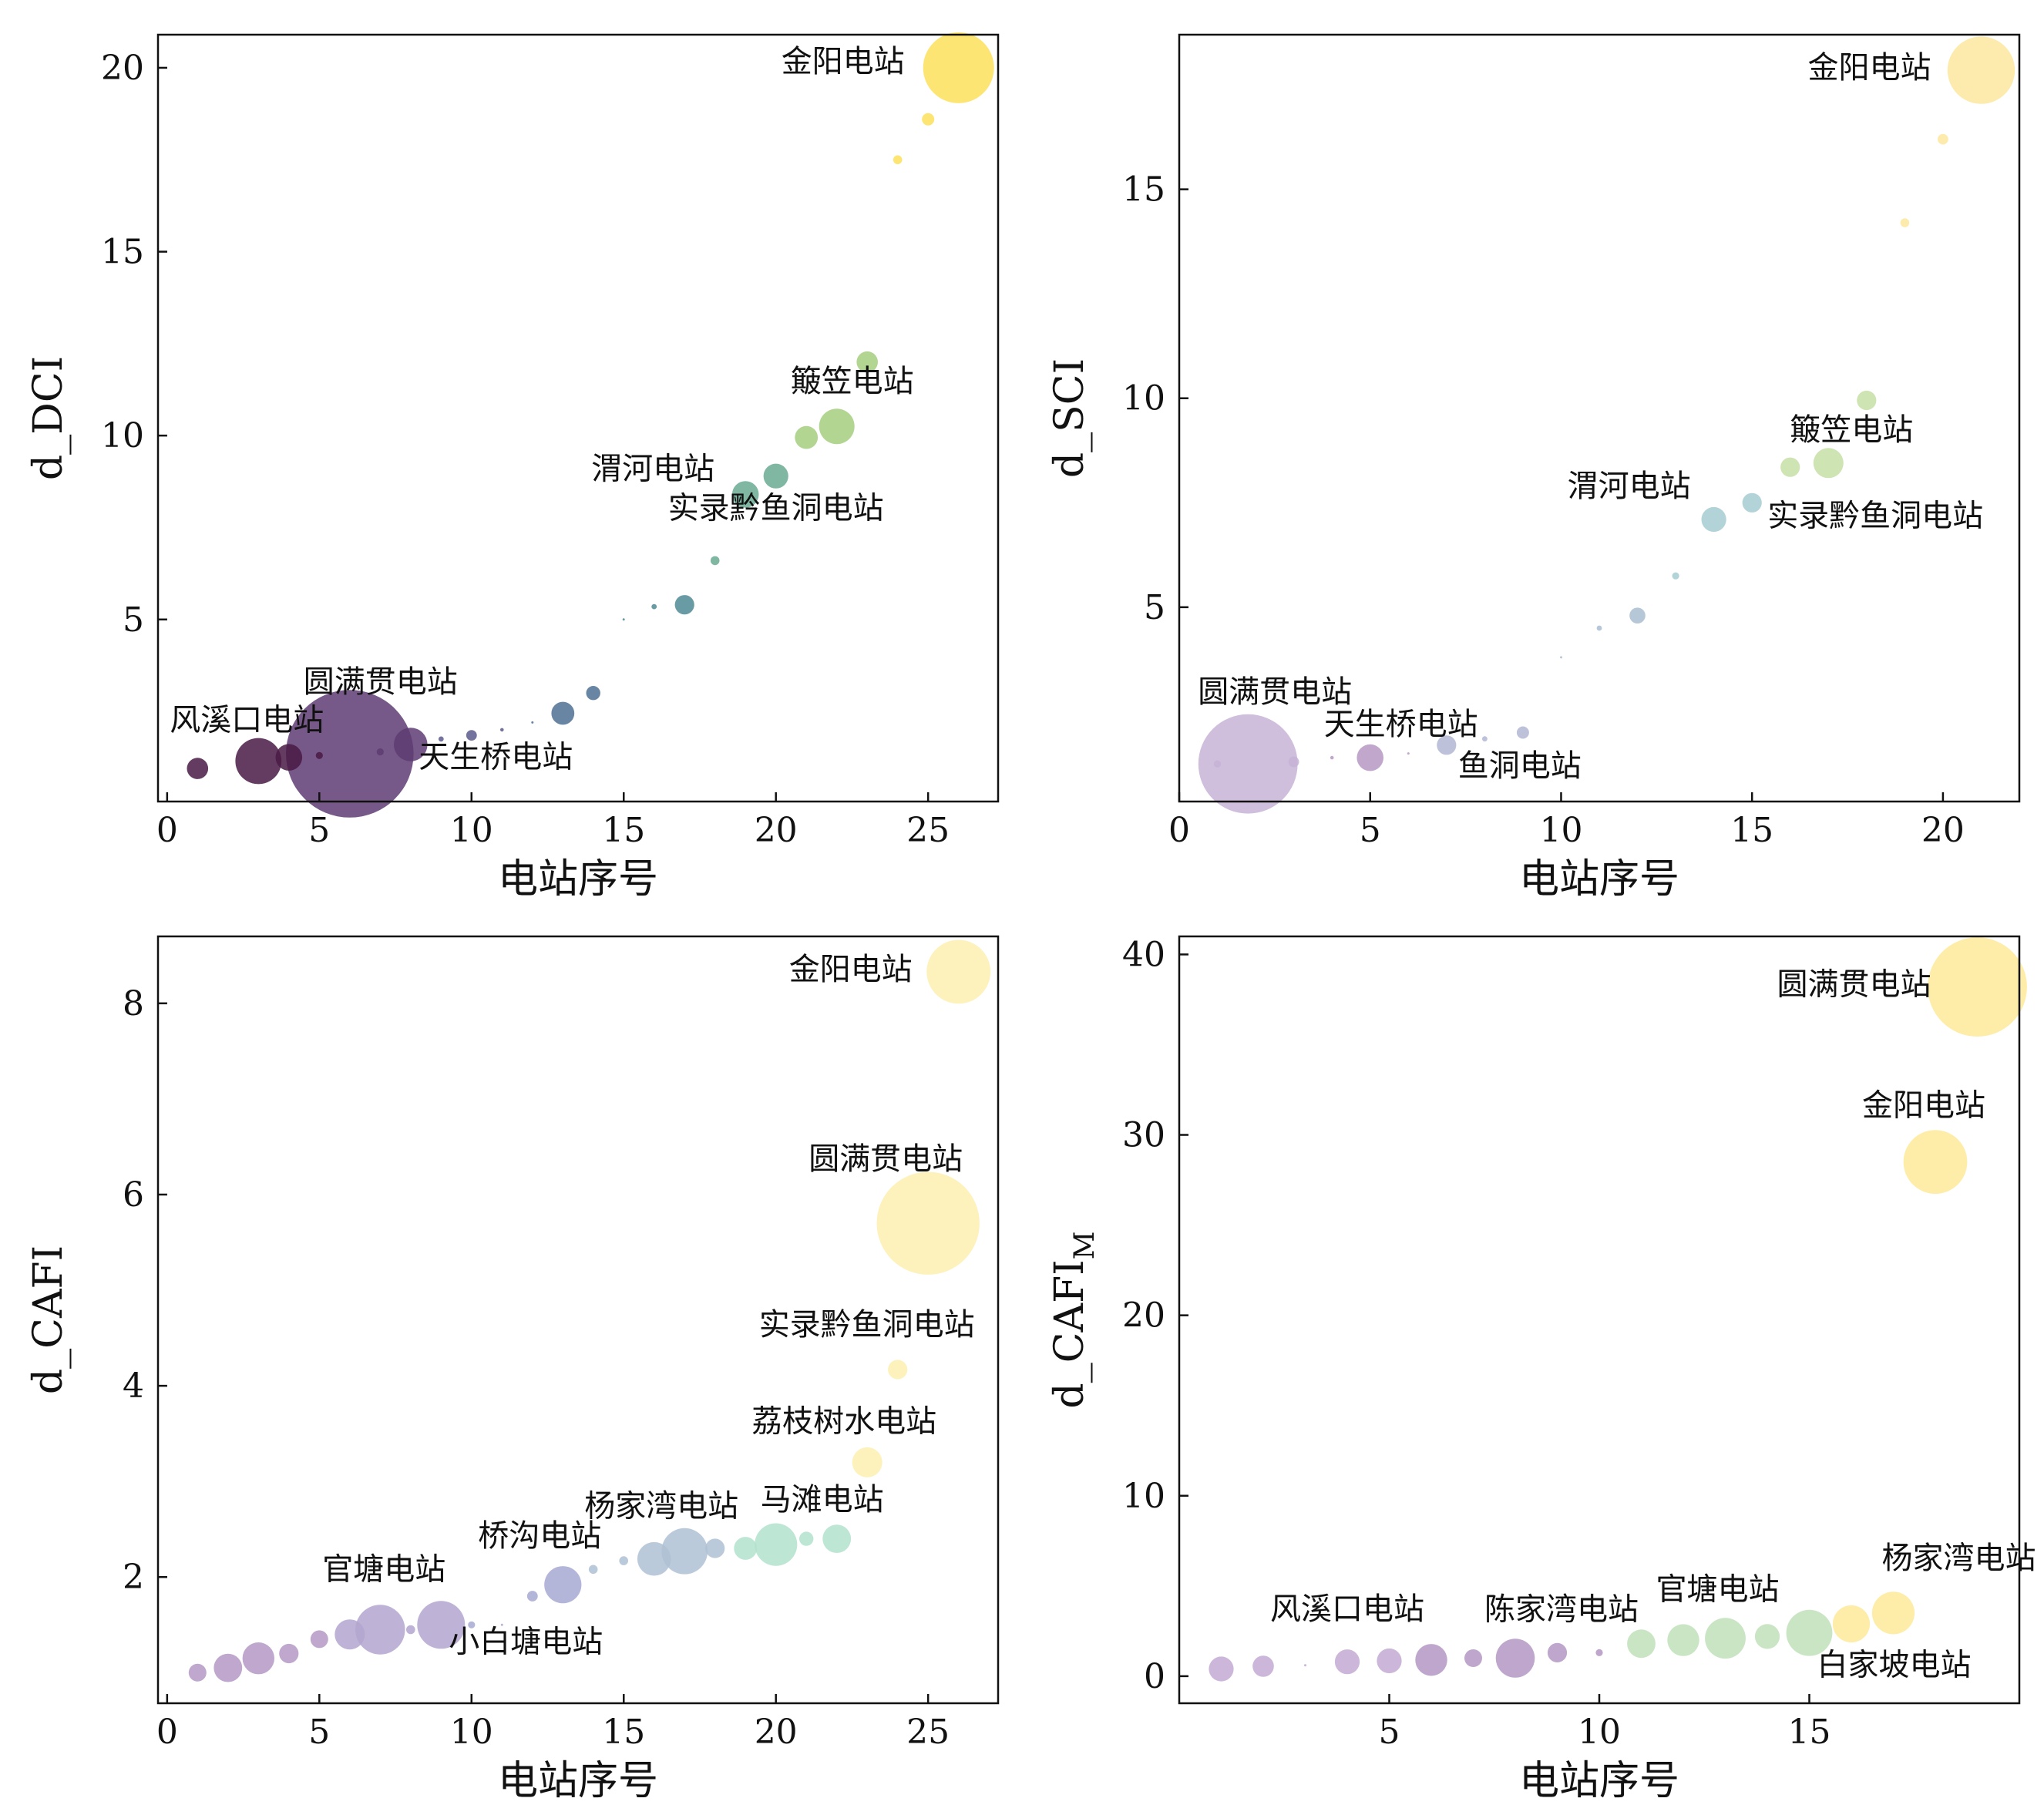 Image resolution: width=2044 pixels, height=1815 pixels. I want to click on point-annotation: 渭河电站, so click(1629, 487).